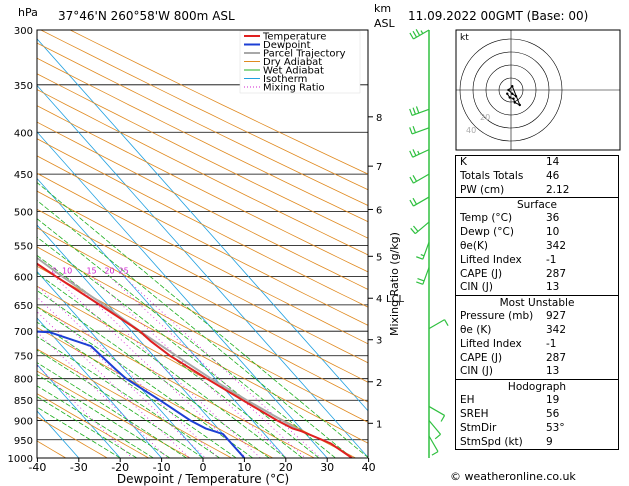 This screenshot has height=486, width=629. What do you see at coordinates (23, 357) in the screenshot?
I see `p-tick-label: 750` at bounding box center [23, 357].